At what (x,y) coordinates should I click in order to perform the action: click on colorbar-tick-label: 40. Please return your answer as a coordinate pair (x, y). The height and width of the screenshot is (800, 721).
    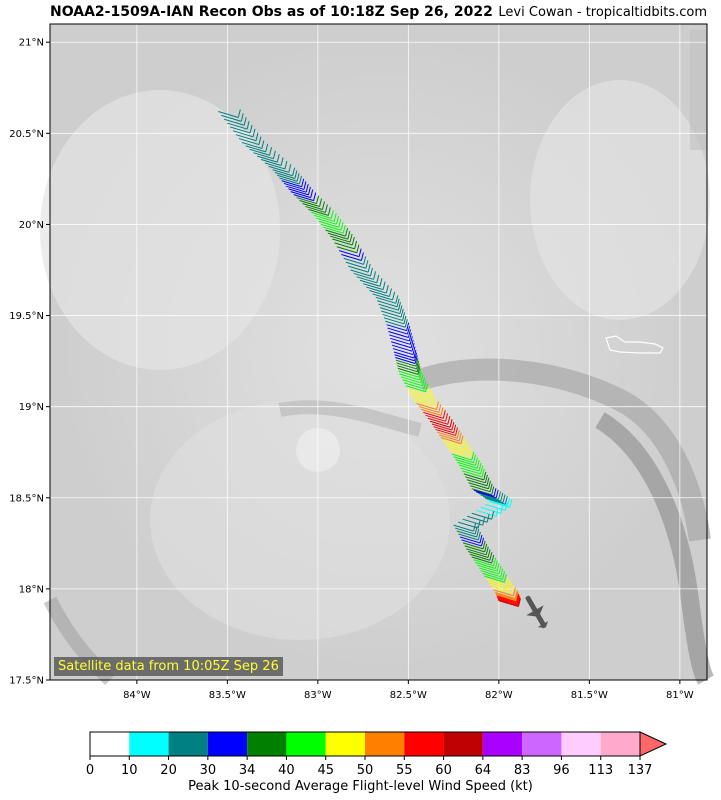
    Looking at the image, I should click on (286, 770).